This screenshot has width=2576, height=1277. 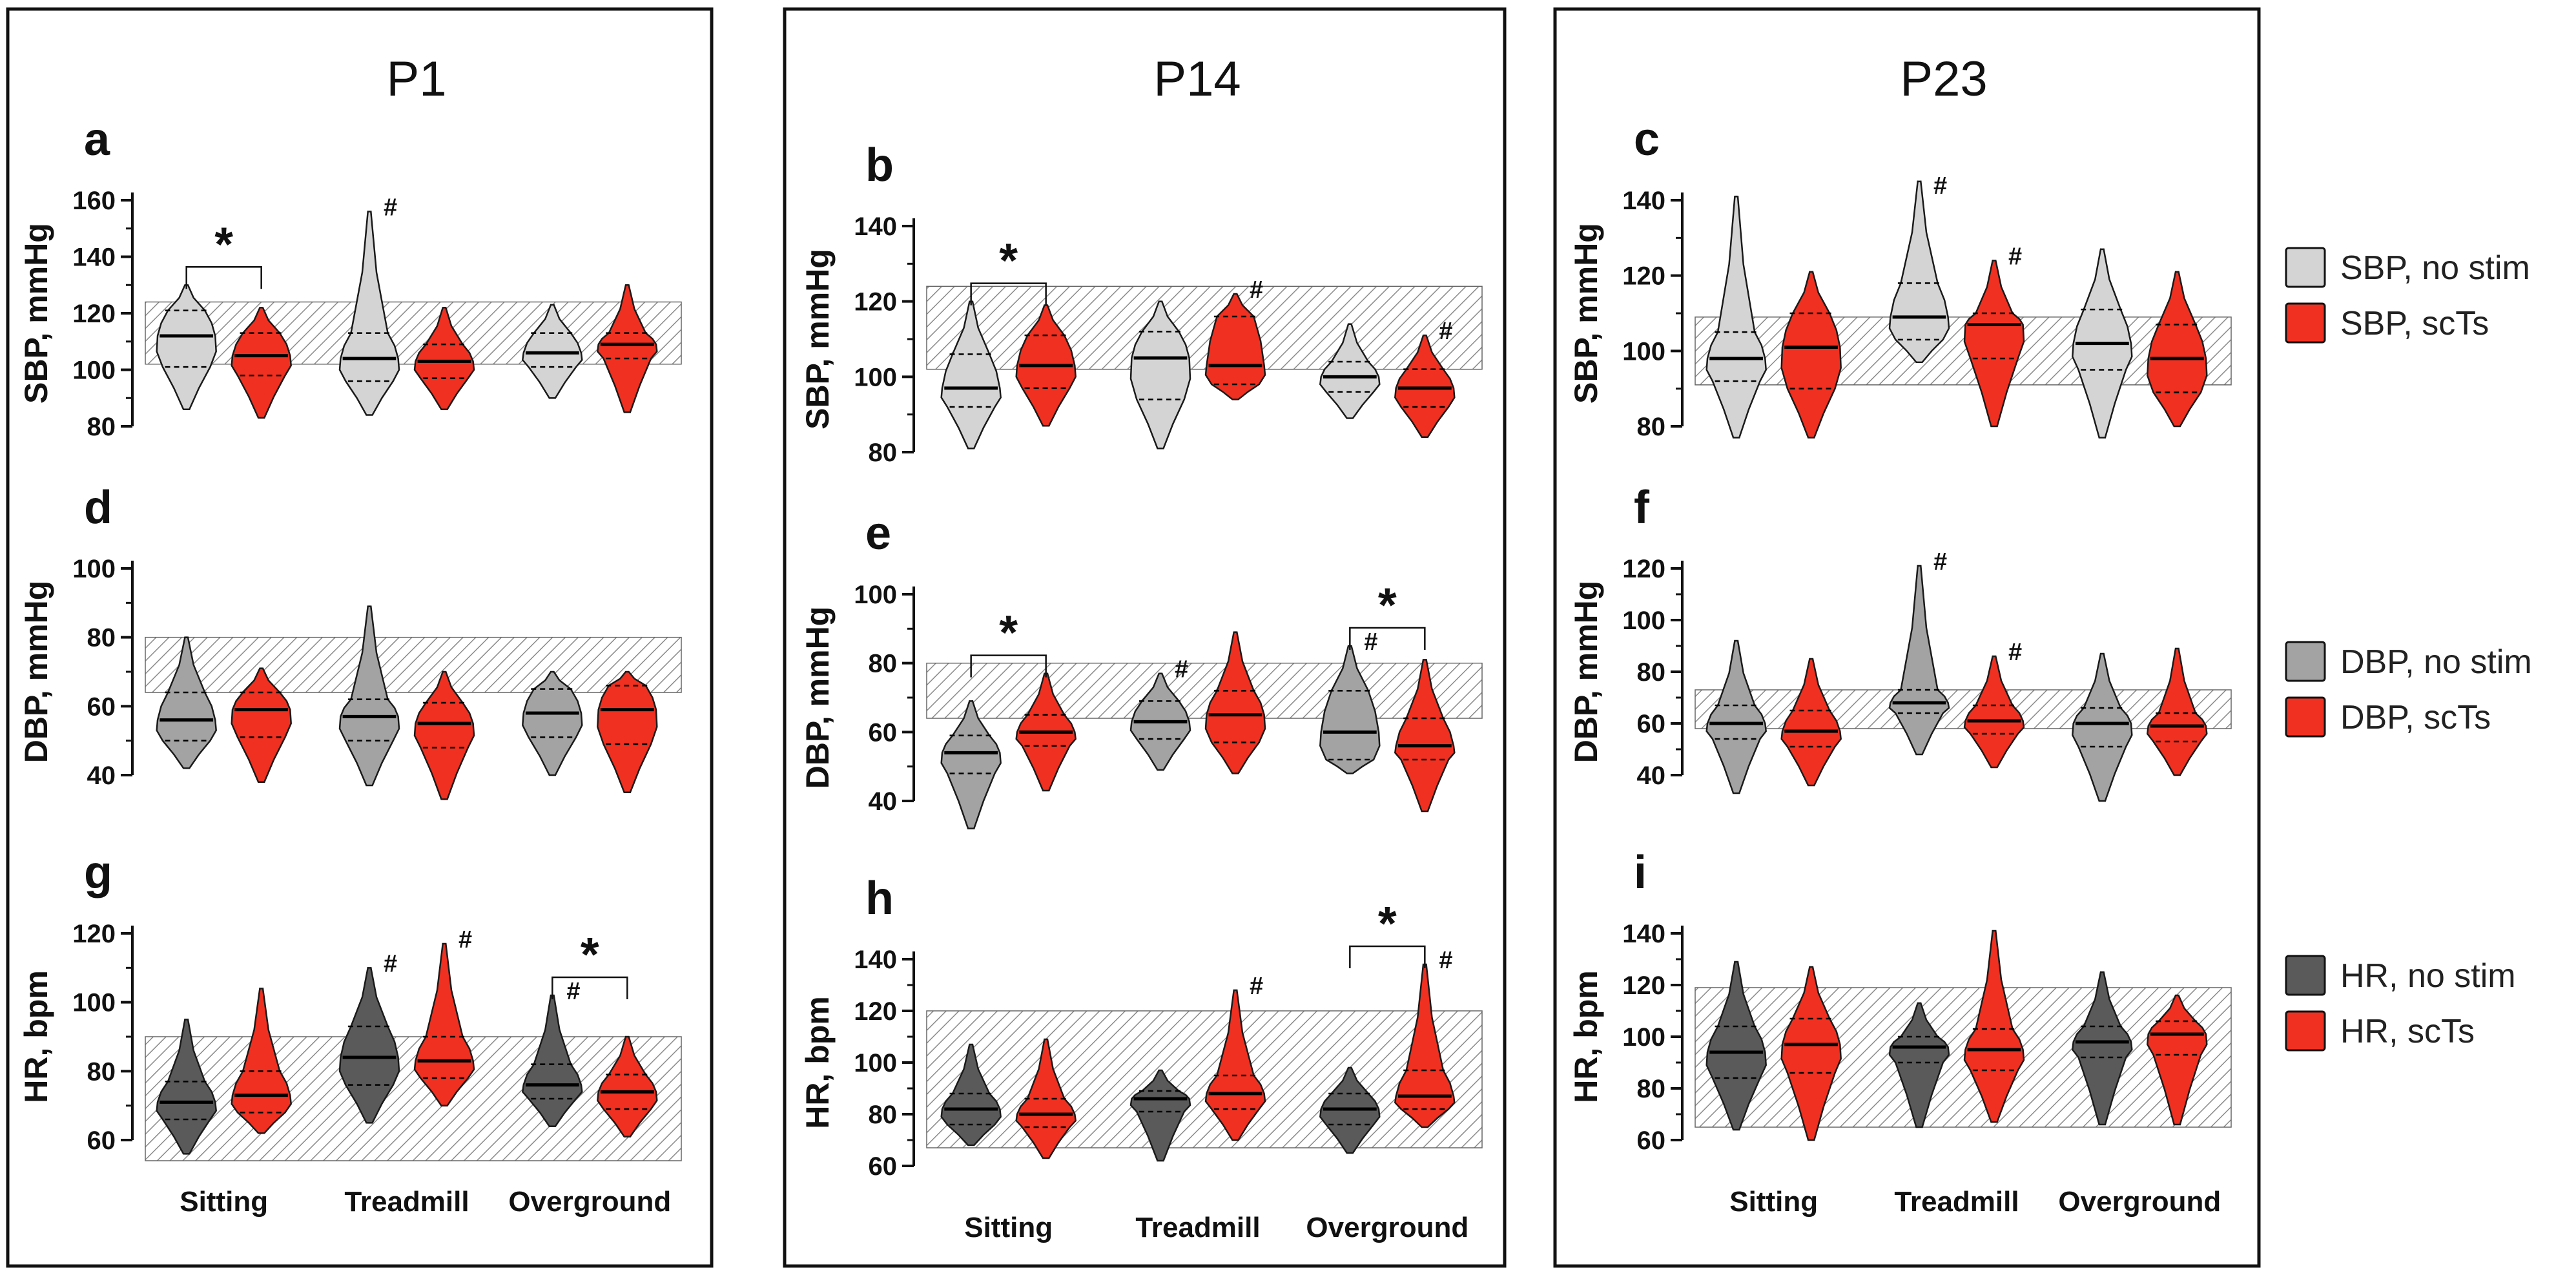 I want to click on panel-label-i: i, so click(x=1640, y=872).